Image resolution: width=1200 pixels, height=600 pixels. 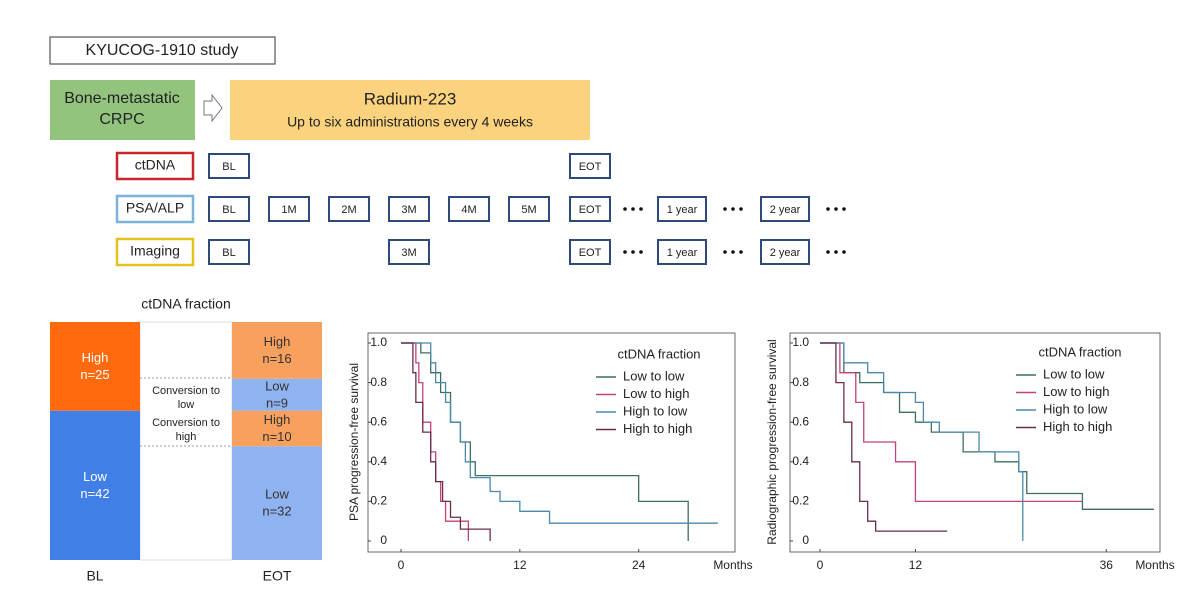 What do you see at coordinates (410, 122) in the screenshot?
I see `treatment-subtitle: Up to six administrations every 4 weeks` at bounding box center [410, 122].